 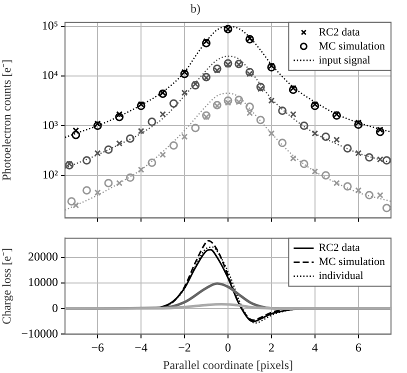 What do you see at coordinates (228, 365) in the screenshot?
I see `x-axis-title: Parallel coordinate [pixels]` at bounding box center [228, 365].